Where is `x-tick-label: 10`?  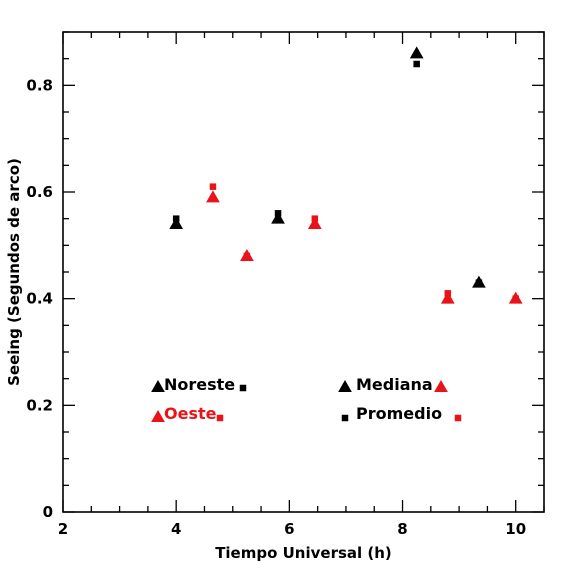
x-tick-label: 10 is located at coordinates (515, 529).